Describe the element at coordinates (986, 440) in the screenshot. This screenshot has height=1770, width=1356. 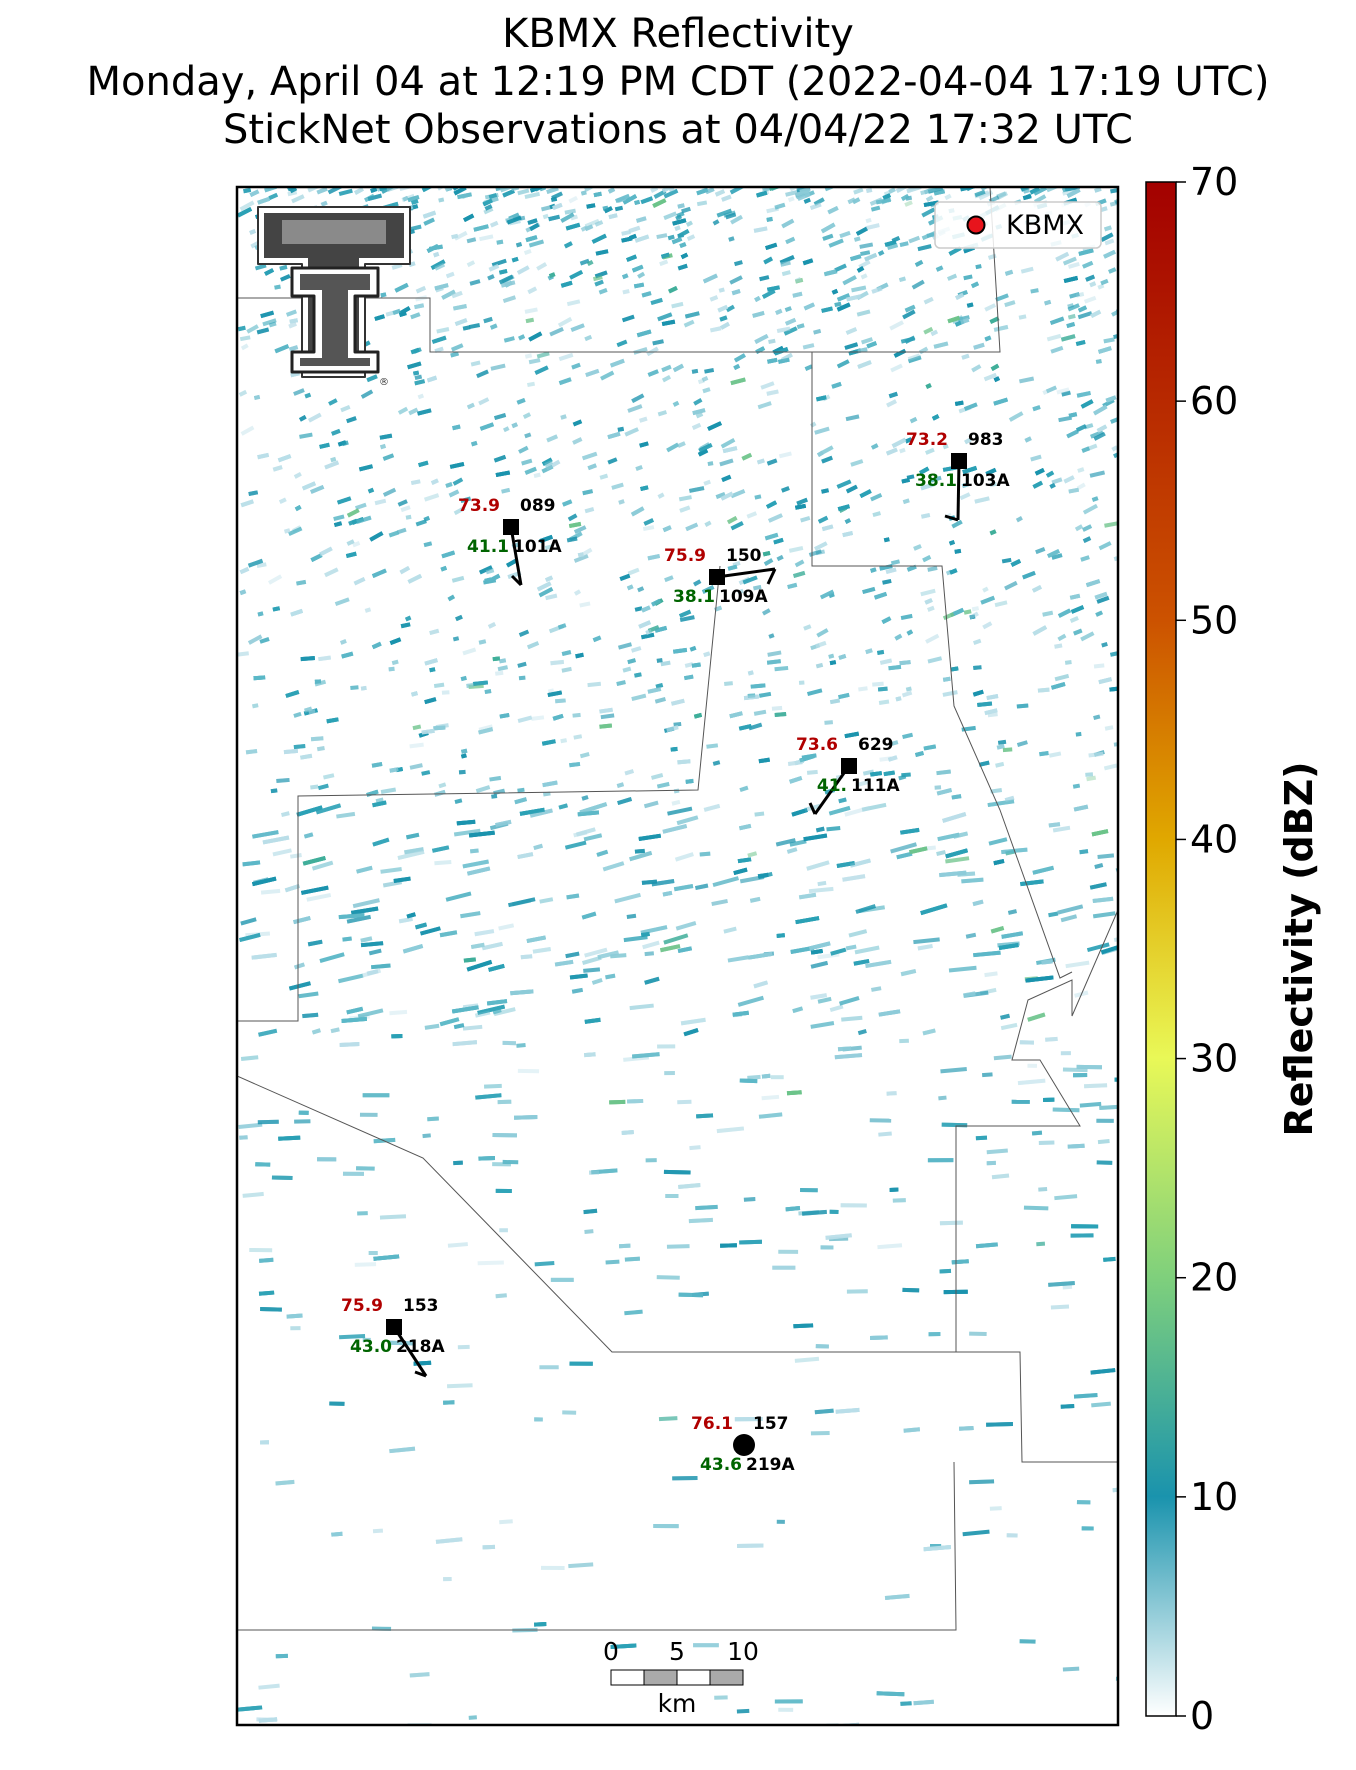
I see `station-pressure: 983` at that location.